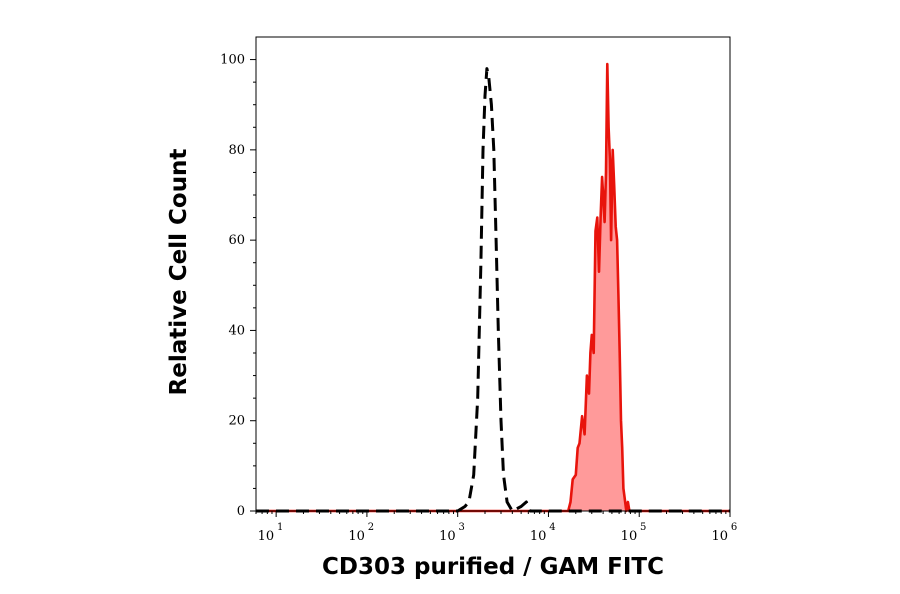 The width and height of the screenshot is (900, 594). Describe the element at coordinates (371, 527) in the screenshot. I see `x-tick-exponent: 2` at that location.